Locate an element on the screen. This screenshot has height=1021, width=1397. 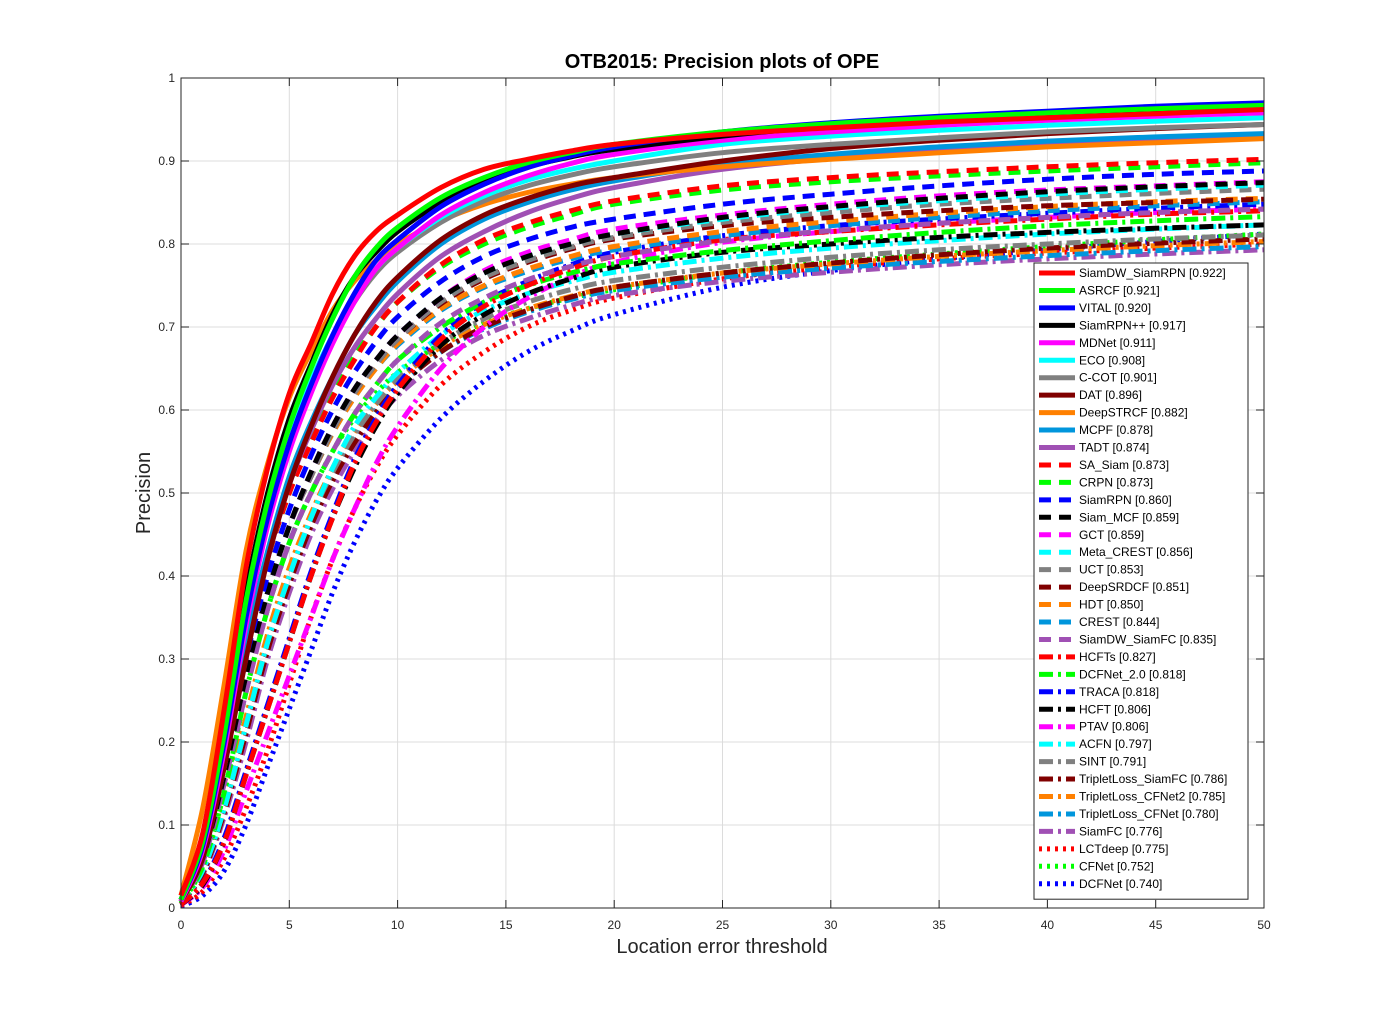
x-tick-label: 20 is located at coordinates (615, 925).